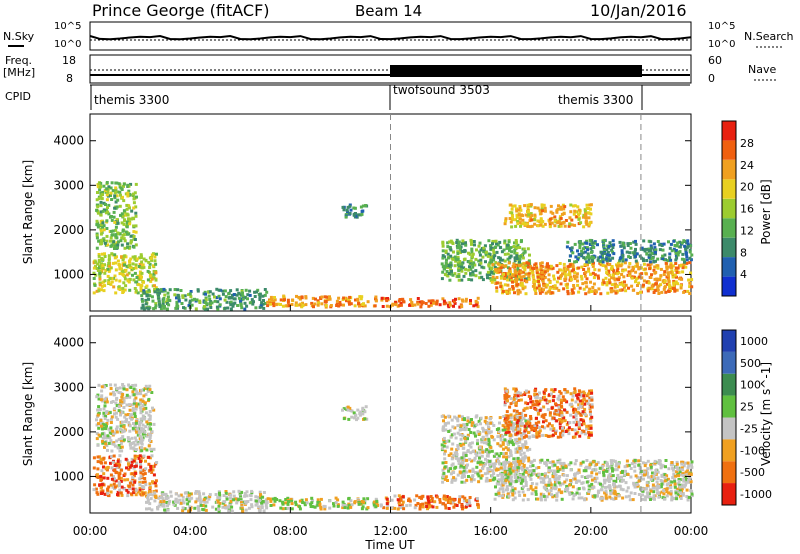 The image size is (800, 554). Describe the element at coordinates (516, 212) in the screenshot. I see `power-gridlines` at that location.